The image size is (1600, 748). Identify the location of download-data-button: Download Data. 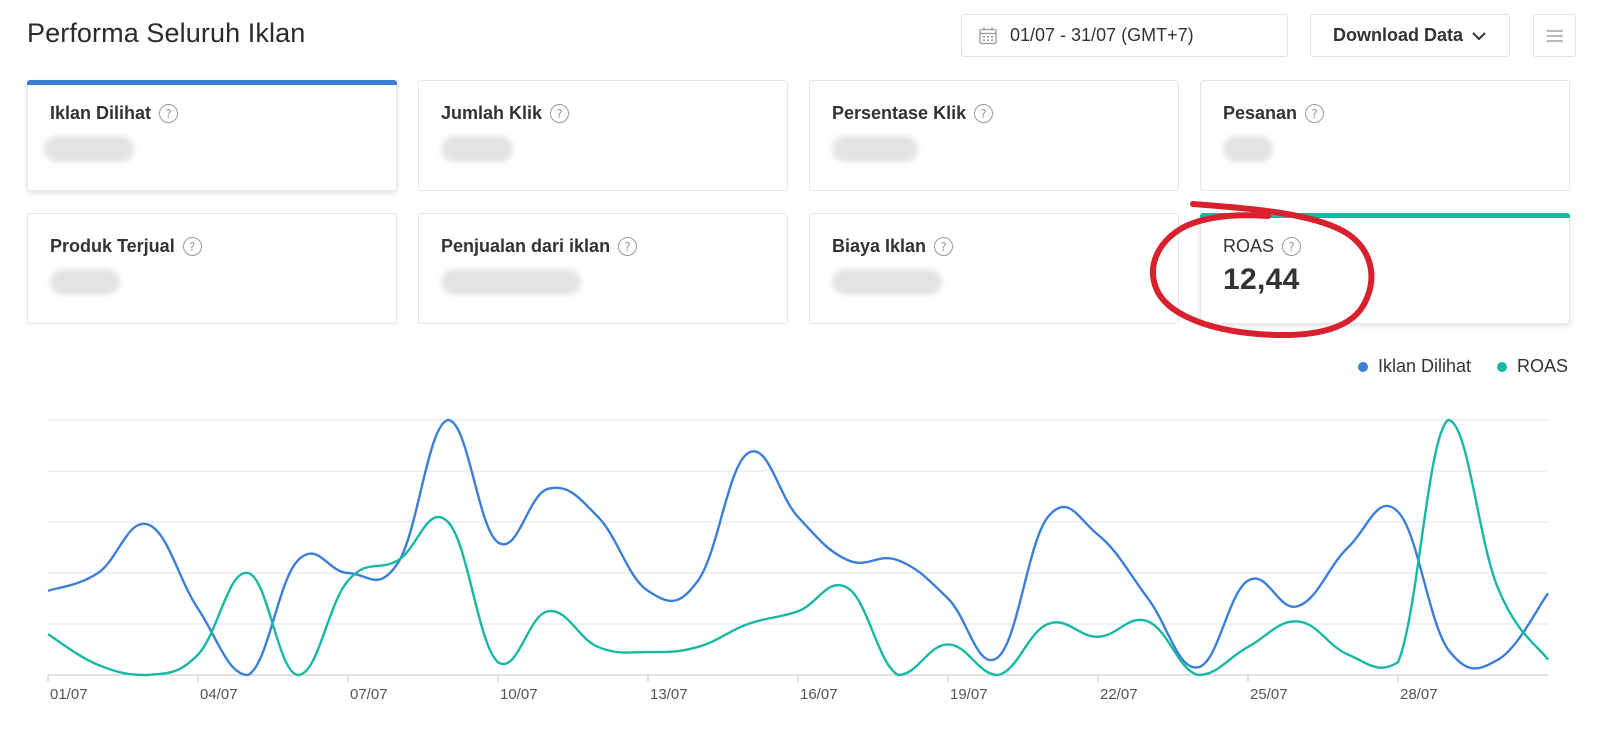
(1410, 35).